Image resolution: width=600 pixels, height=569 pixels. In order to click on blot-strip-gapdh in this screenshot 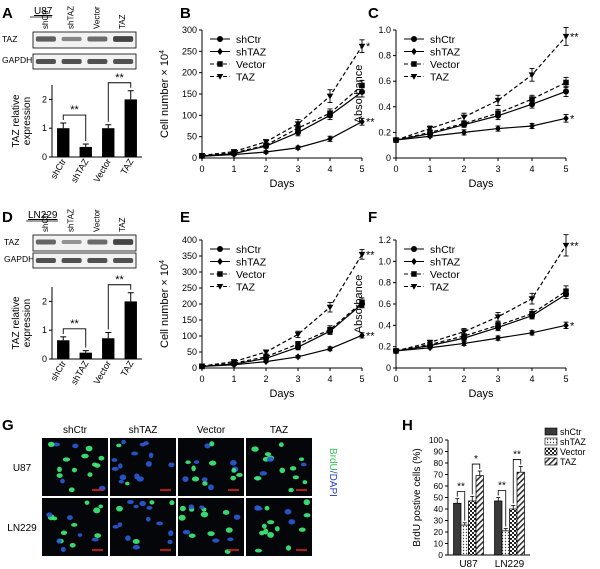, I will do `click(84, 260)`.